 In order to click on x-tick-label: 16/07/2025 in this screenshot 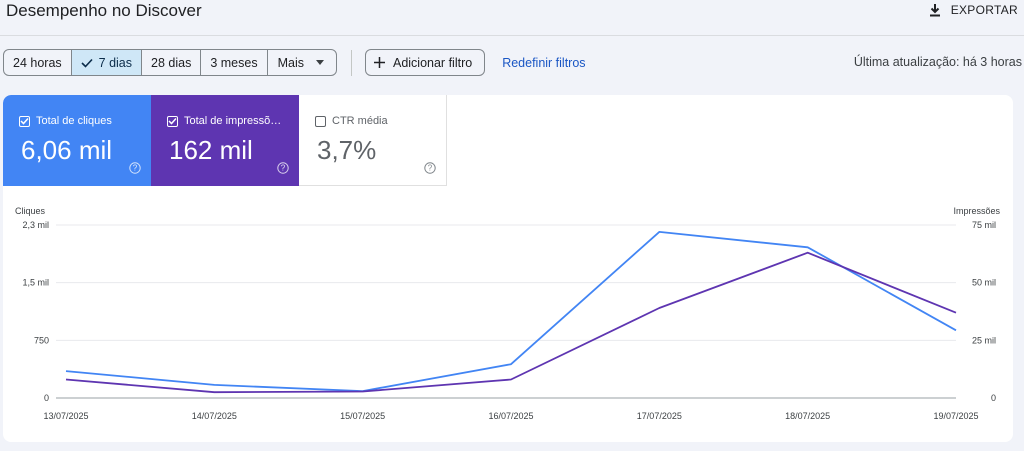, I will do `click(510, 416)`.